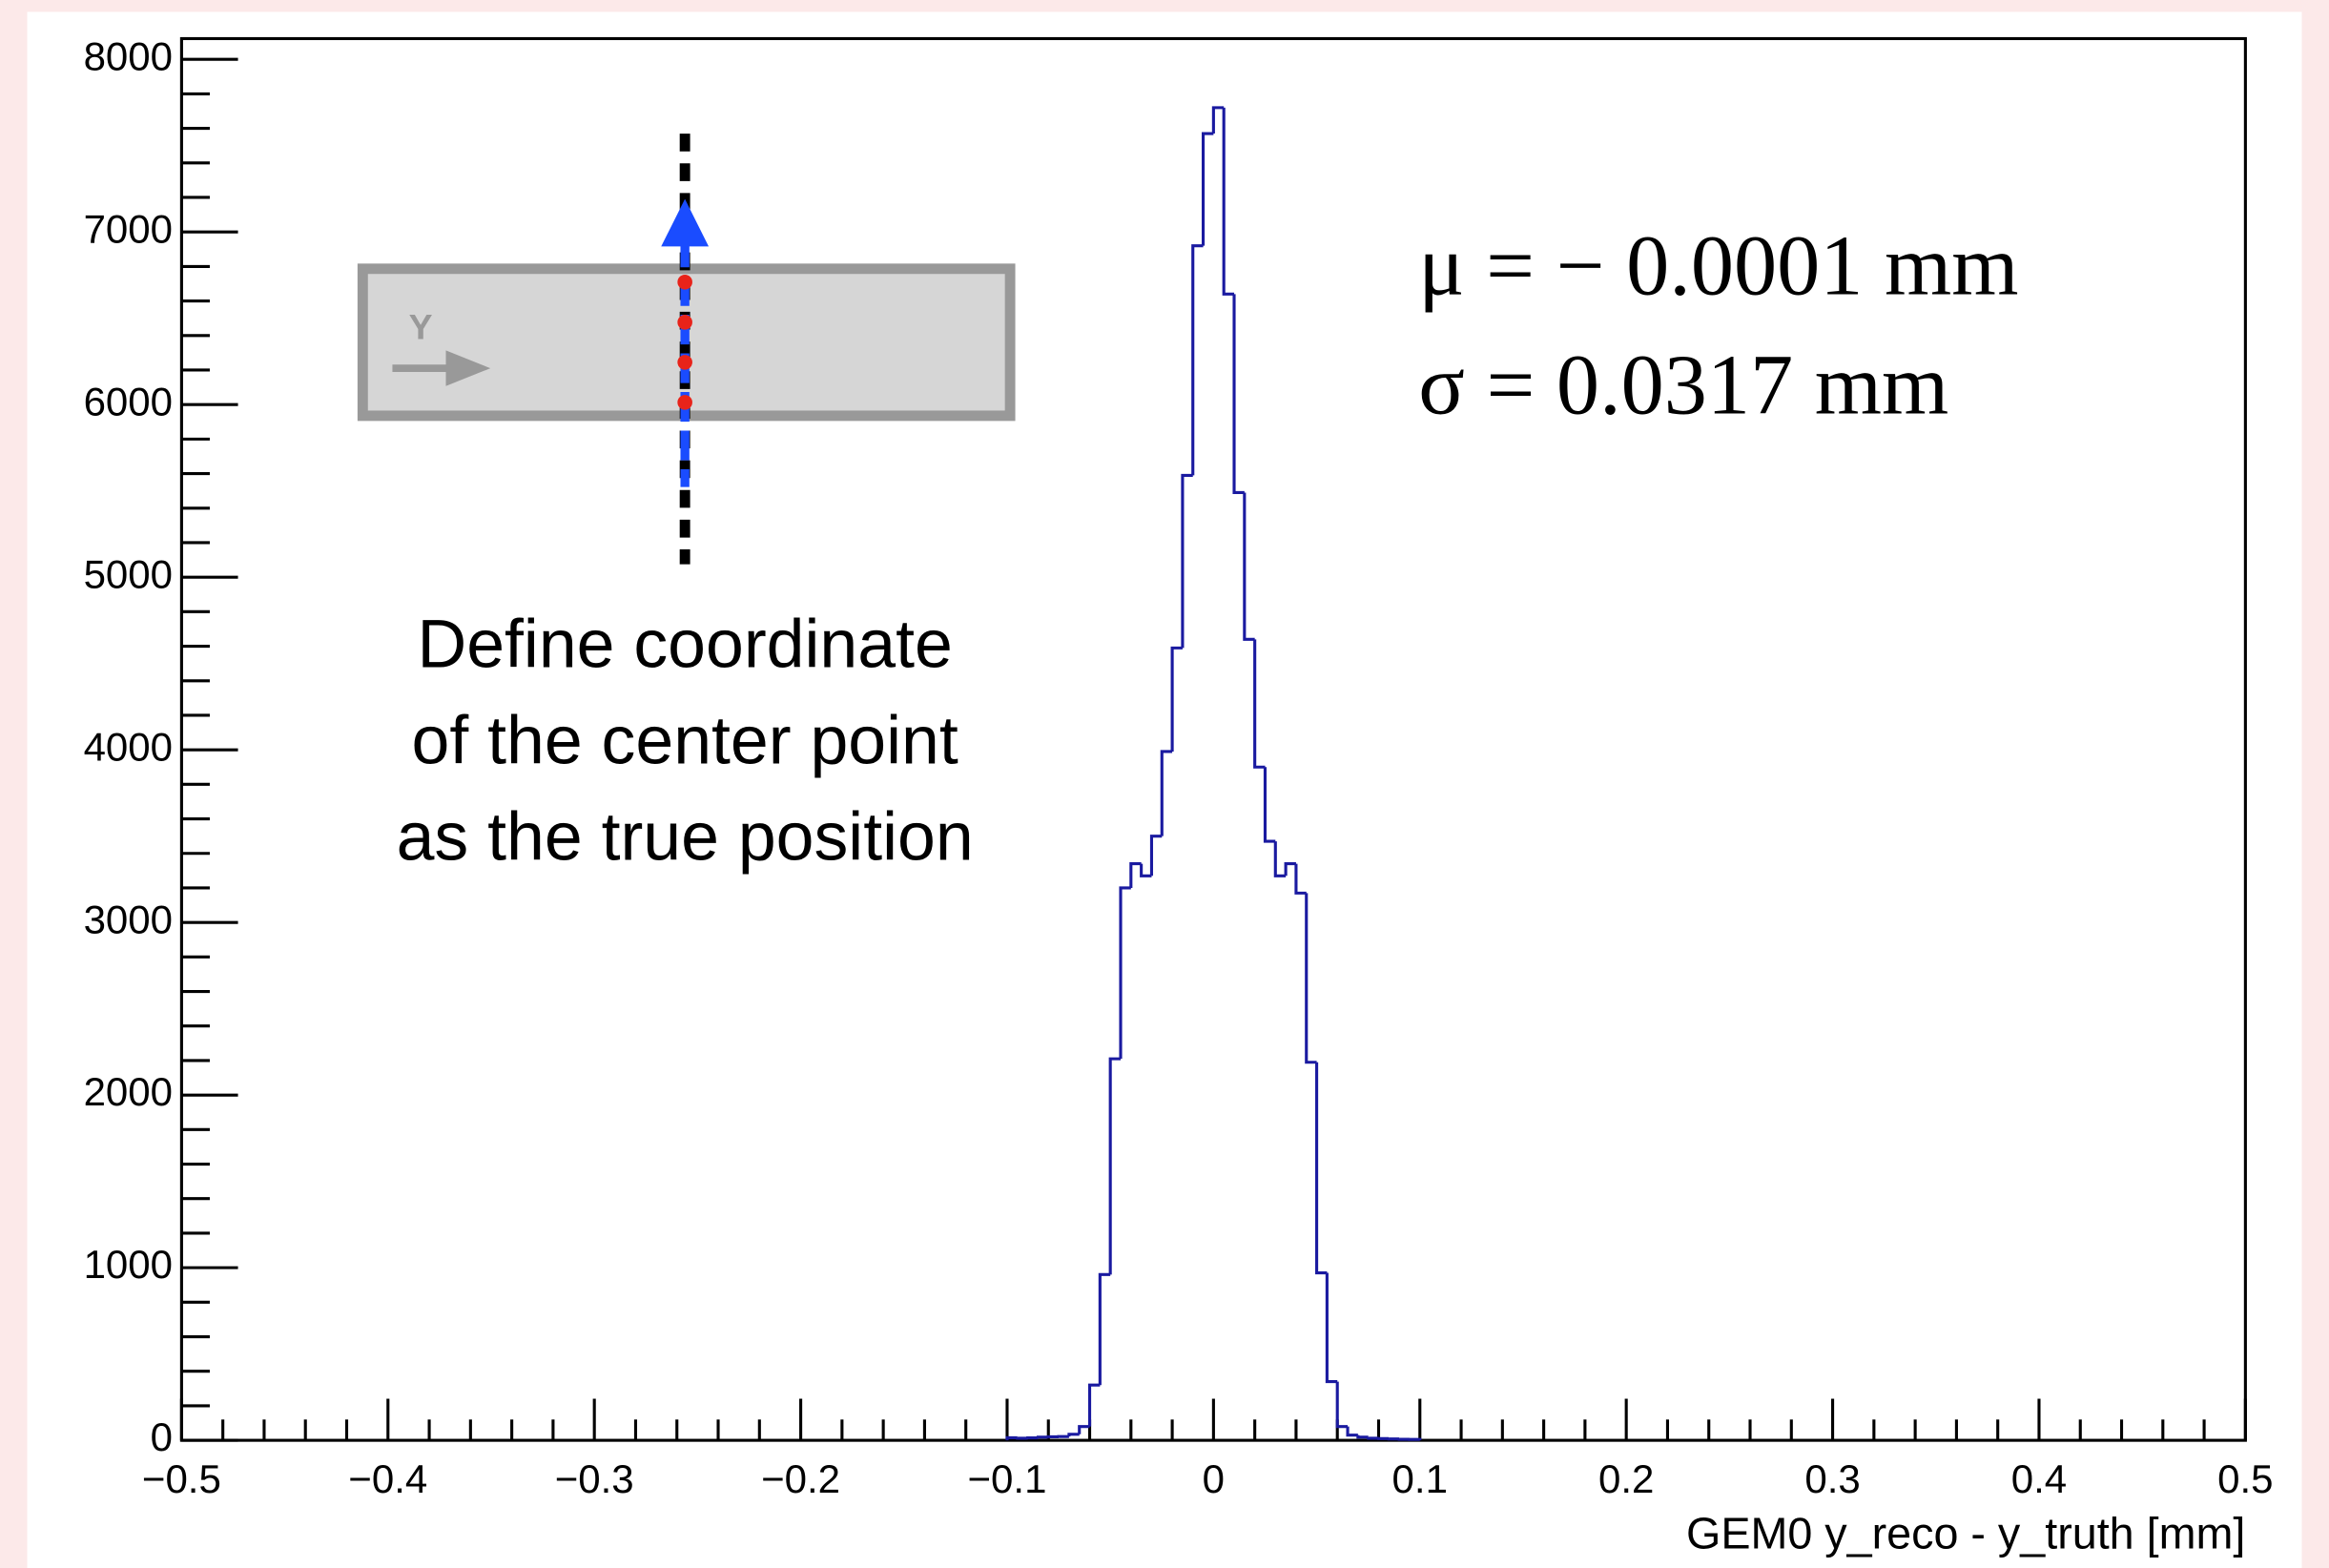 Image resolution: width=2329 pixels, height=1568 pixels. I want to click on note-text: of the center point, so click(685, 740).